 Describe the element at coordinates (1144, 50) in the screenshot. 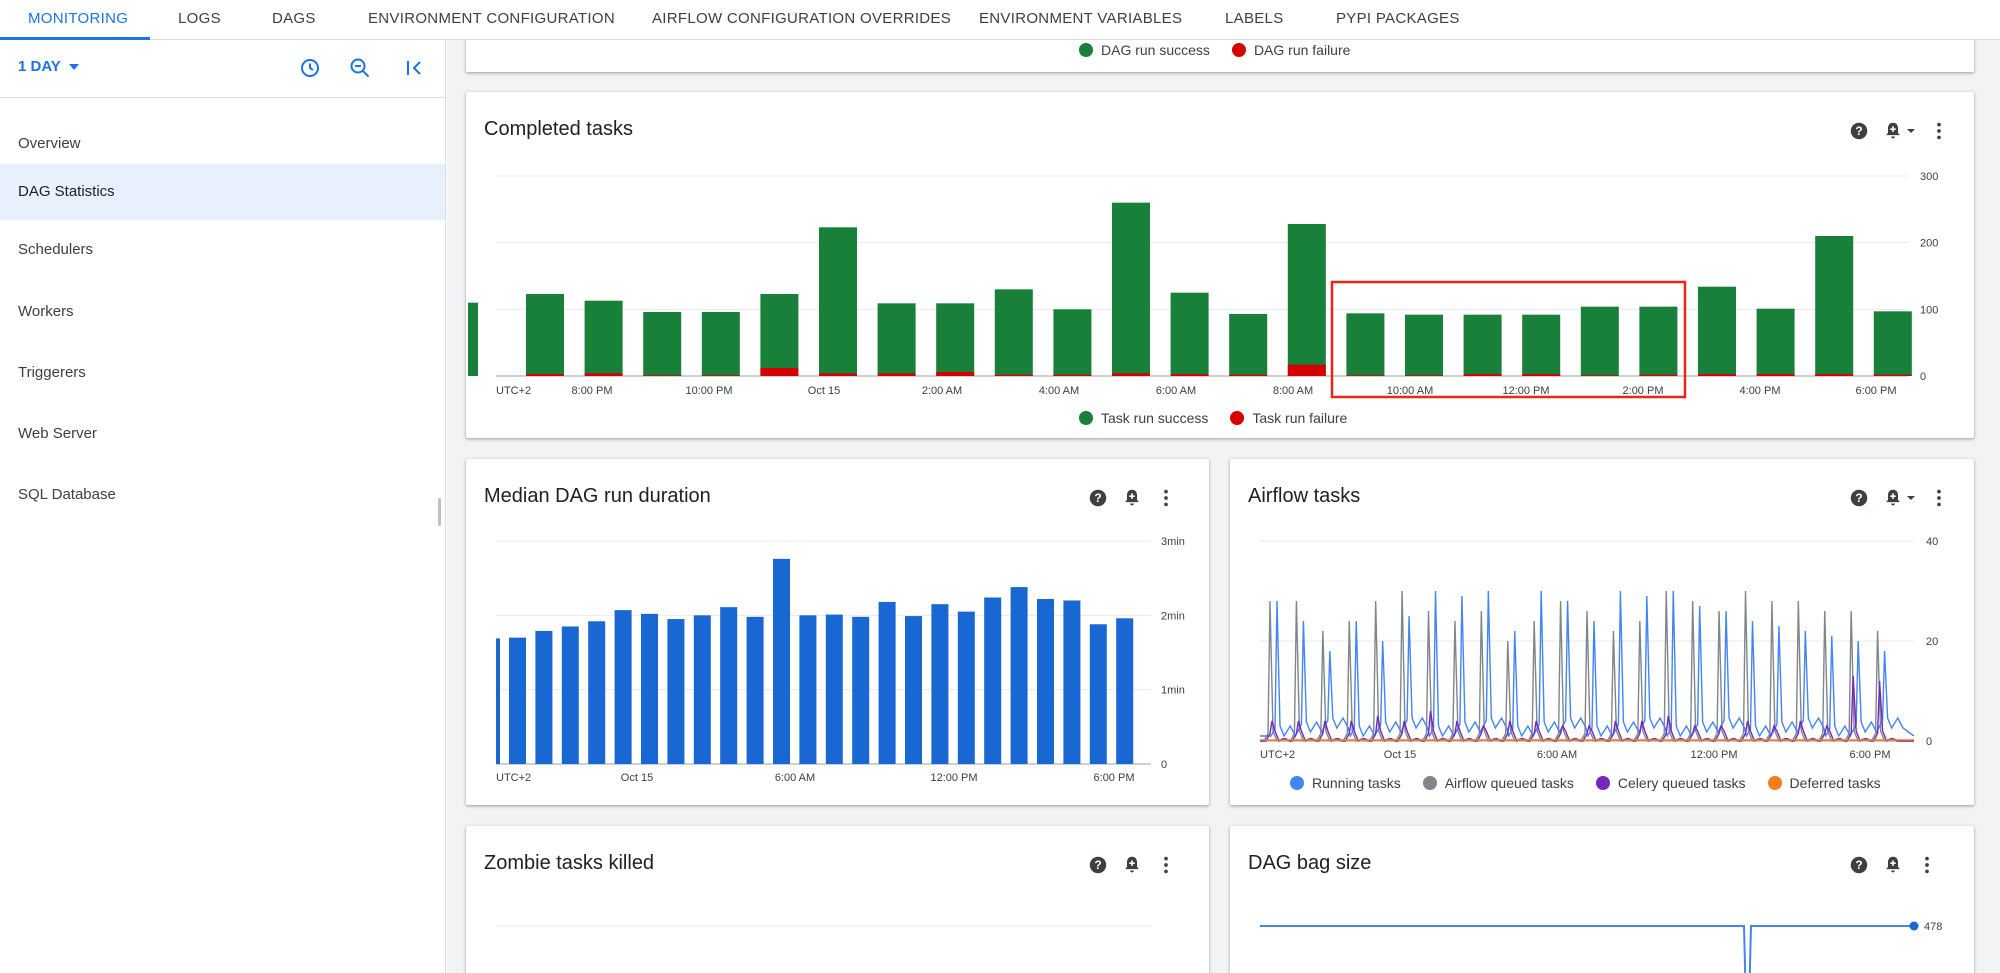

I see `legend-item: DAG run success` at that location.